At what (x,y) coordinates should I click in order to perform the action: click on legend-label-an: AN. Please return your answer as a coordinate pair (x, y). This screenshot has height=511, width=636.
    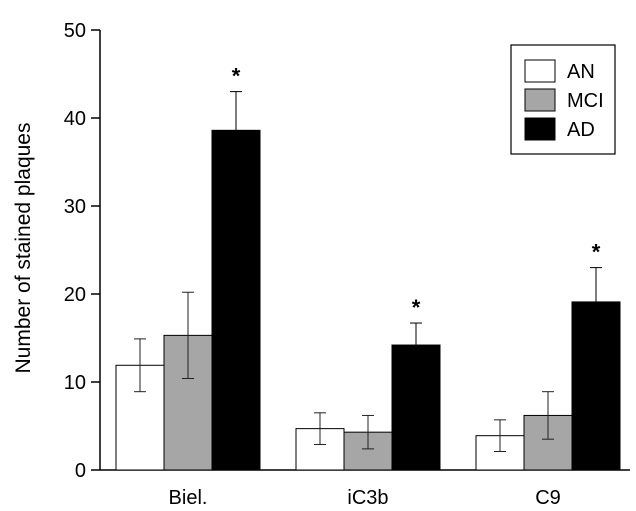
    Looking at the image, I should click on (581, 72).